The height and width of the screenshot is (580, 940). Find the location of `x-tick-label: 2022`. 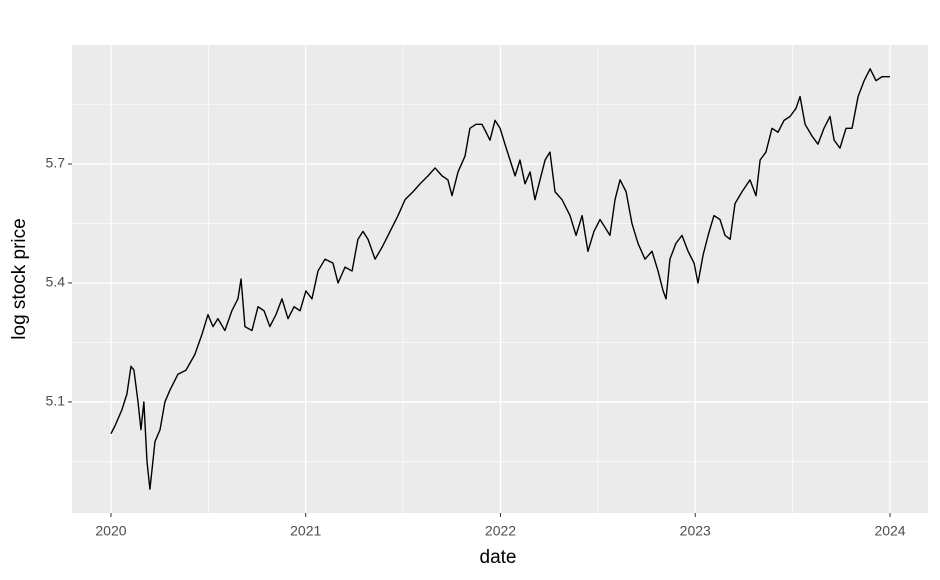

x-tick-label: 2022 is located at coordinates (500, 531).